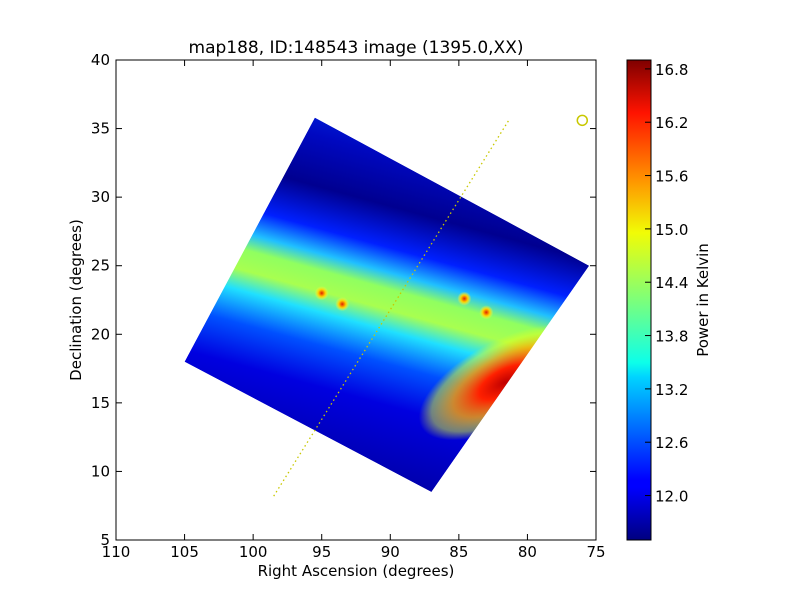  Describe the element at coordinates (595, 552) in the screenshot. I see `x-tick-label: 75` at that location.